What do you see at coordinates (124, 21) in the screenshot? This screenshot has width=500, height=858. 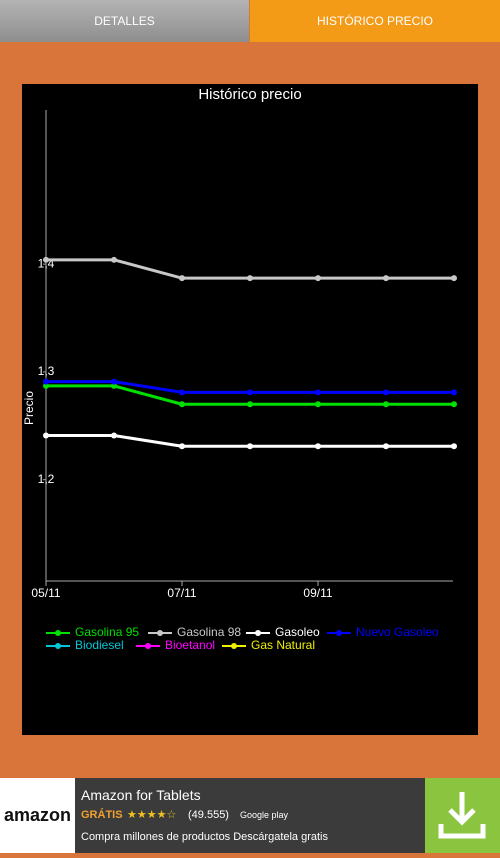 I see `tab-detalles: DETALLES` at bounding box center [124, 21].